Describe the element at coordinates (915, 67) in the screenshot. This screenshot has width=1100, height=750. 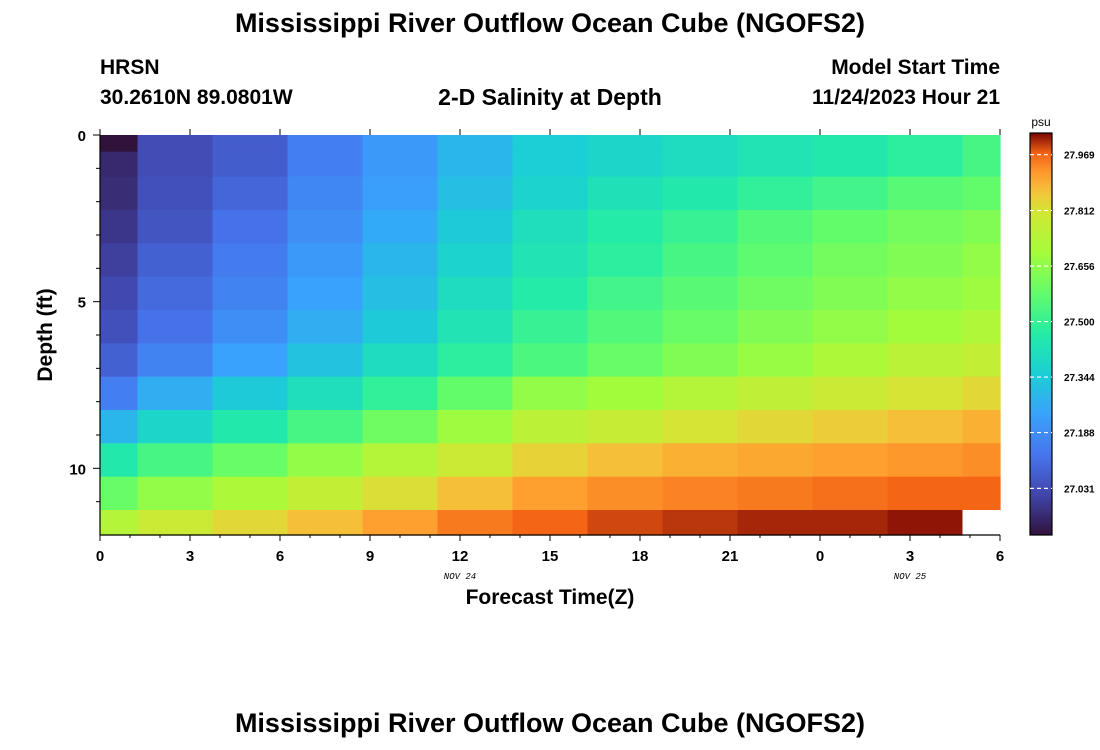
I see `model-start-label: Model Start Time` at that location.